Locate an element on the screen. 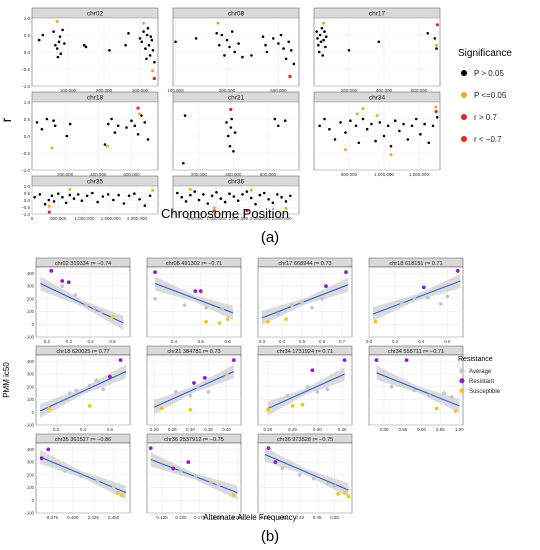  facet-title: chr36 973528 r= −0.75 is located at coordinates (305, 440).